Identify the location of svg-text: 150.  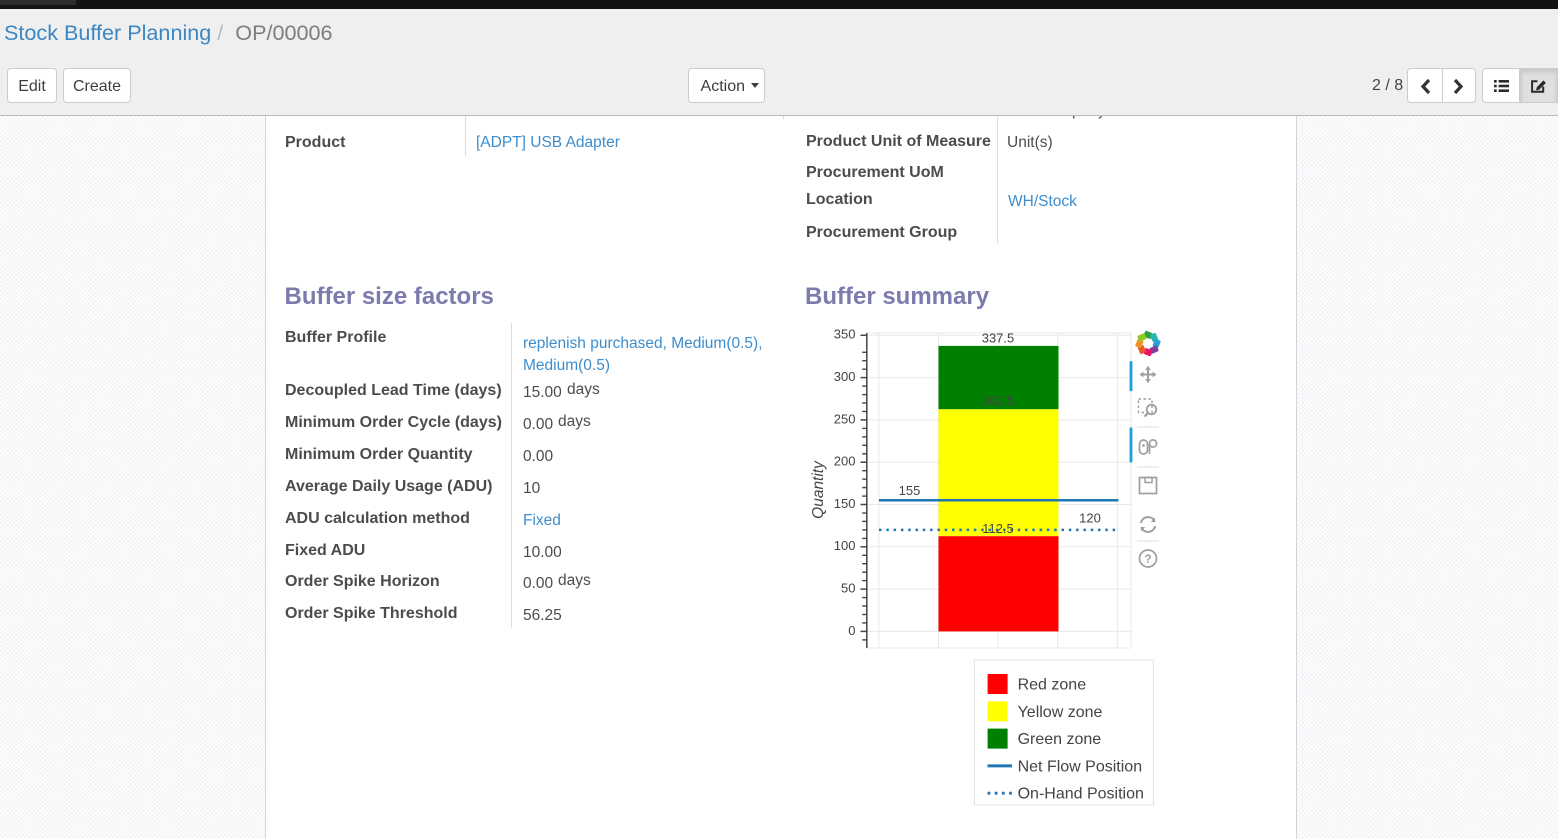
(845, 503).